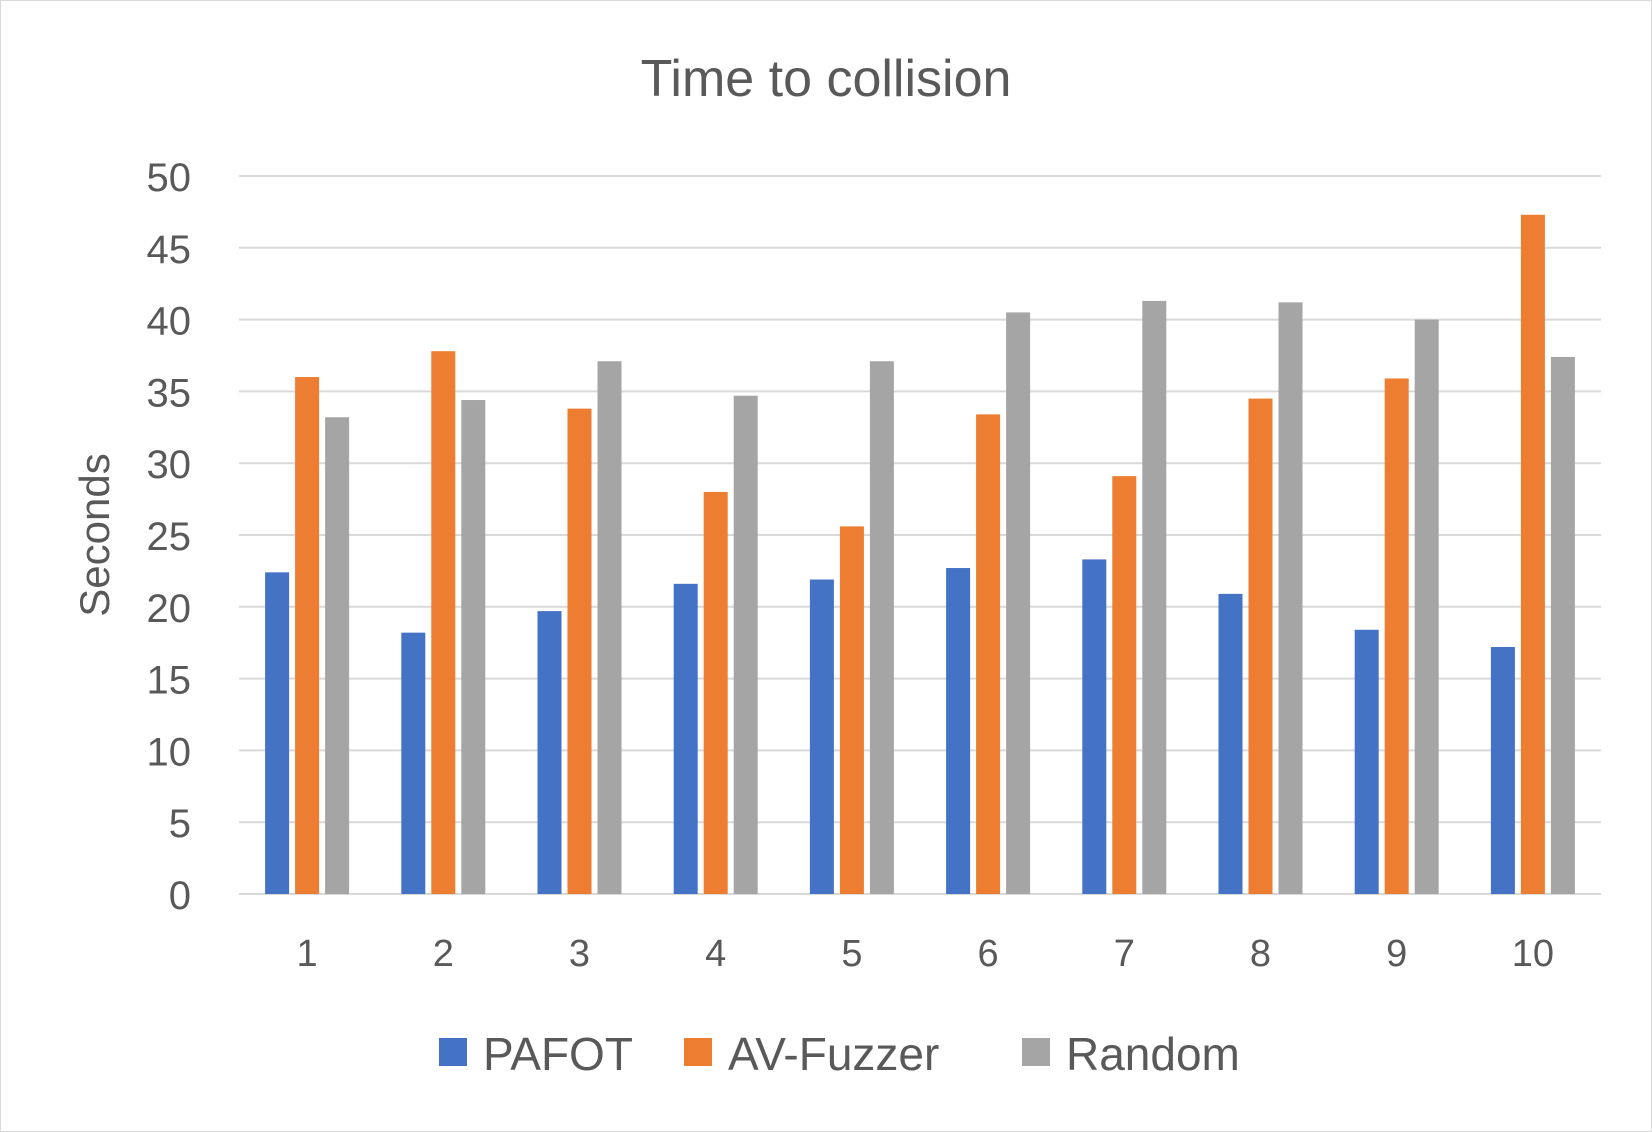 The image size is (1652, 1132). What do you see at coordinates (307, 954) in the screenshot?
I see `x-tick-label: 1` at bounding box center [307, 954].